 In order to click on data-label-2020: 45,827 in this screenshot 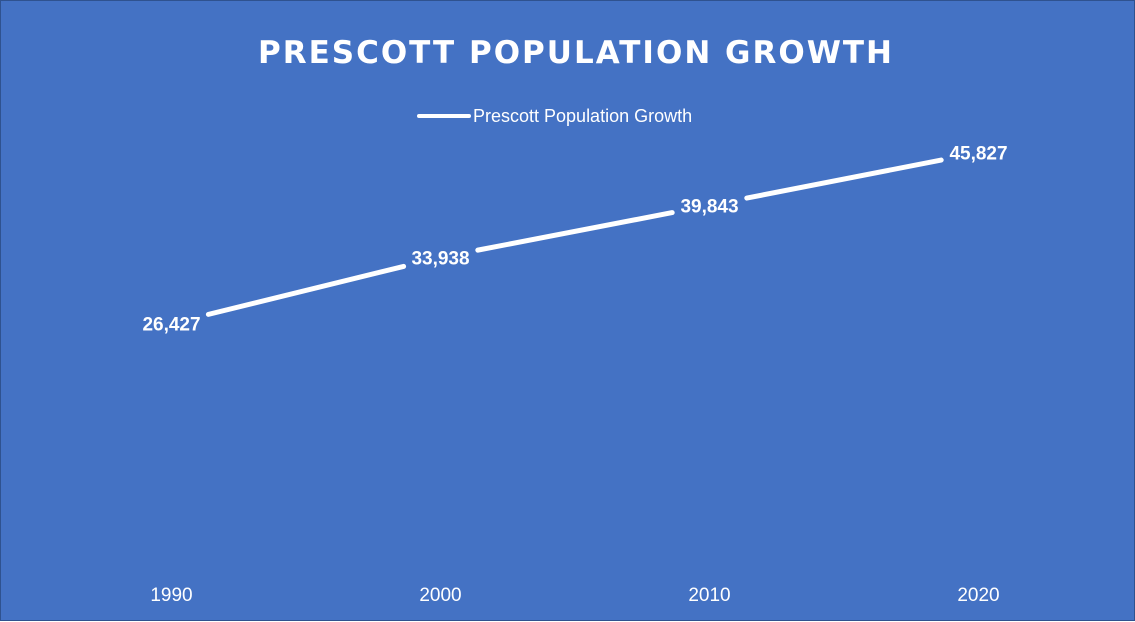, I will do `click(978, 154)`.